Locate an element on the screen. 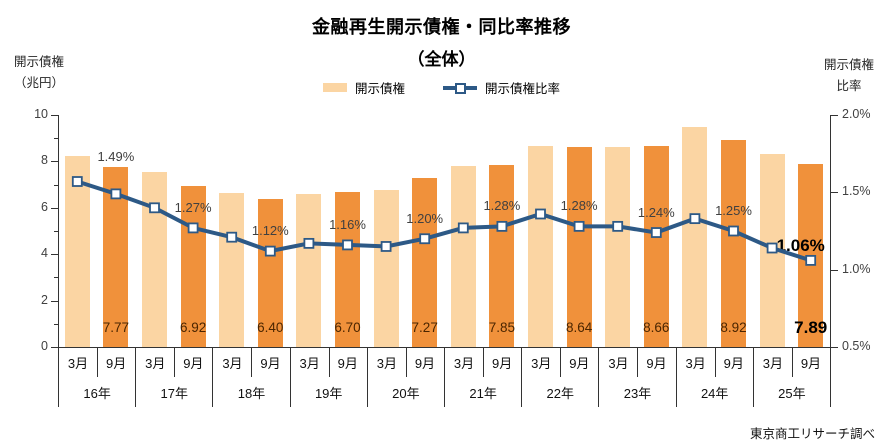  x-year-label: 19年 is located at coordinates (328, 393).